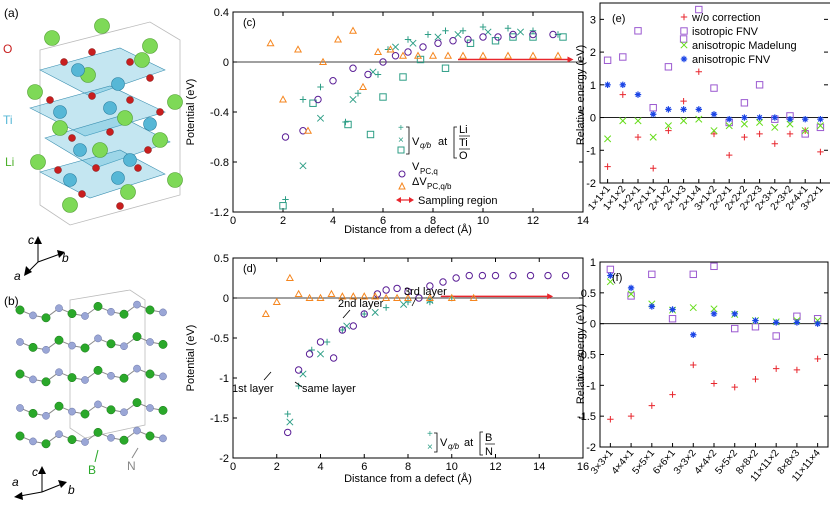 Image resolution: width=830 pixels, height=527 pixels. I want to click on annot-2nd-layer: 2nd layer, so click(361, 304).